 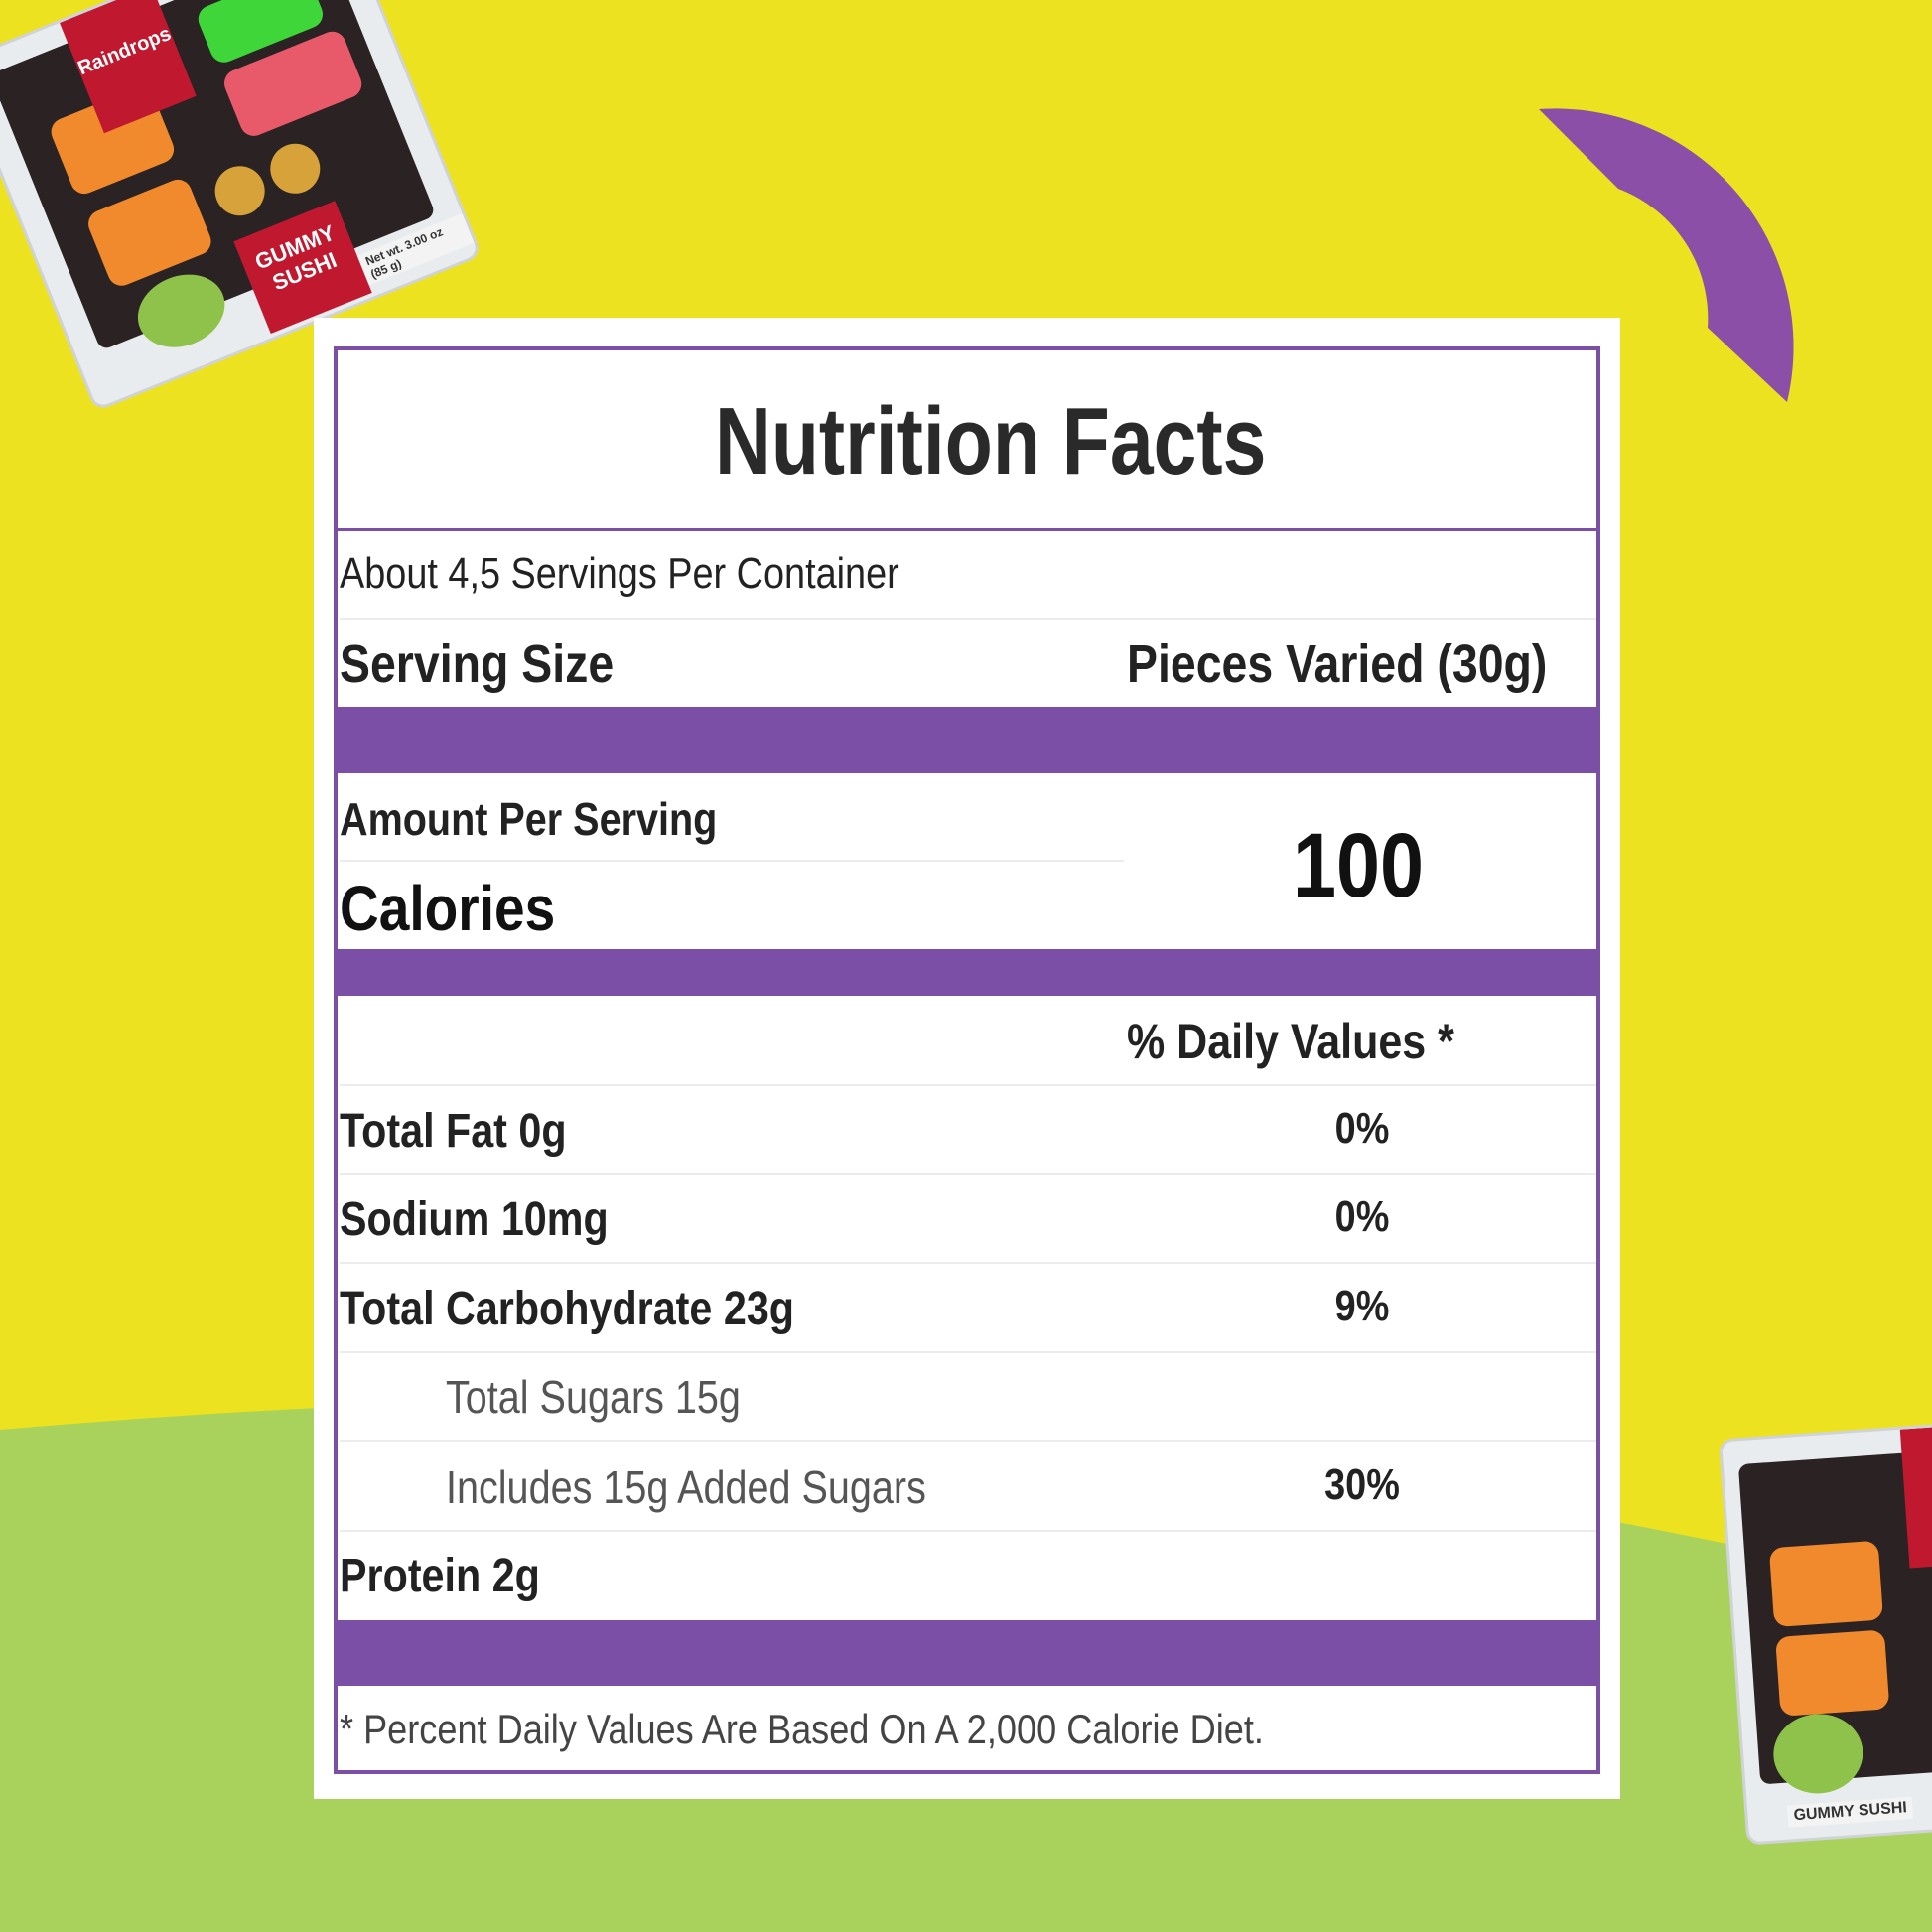 What do you see at coordinates (474, 1220) in the screenshot?
I see `nutrient-name: Sodium 10mg` at bounding box center [474, 1220].